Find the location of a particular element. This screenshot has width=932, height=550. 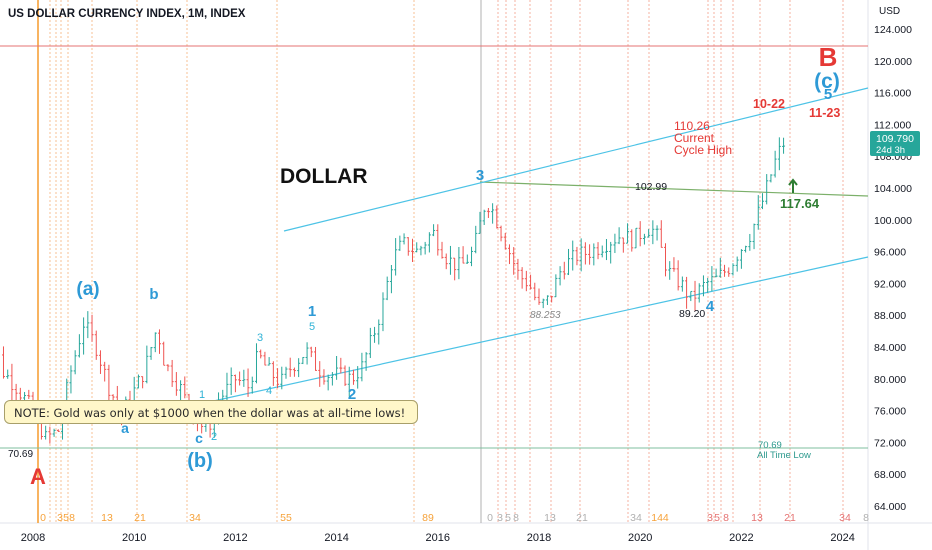

price-tick-label: 72.000 is located at coordinates (890, 443).